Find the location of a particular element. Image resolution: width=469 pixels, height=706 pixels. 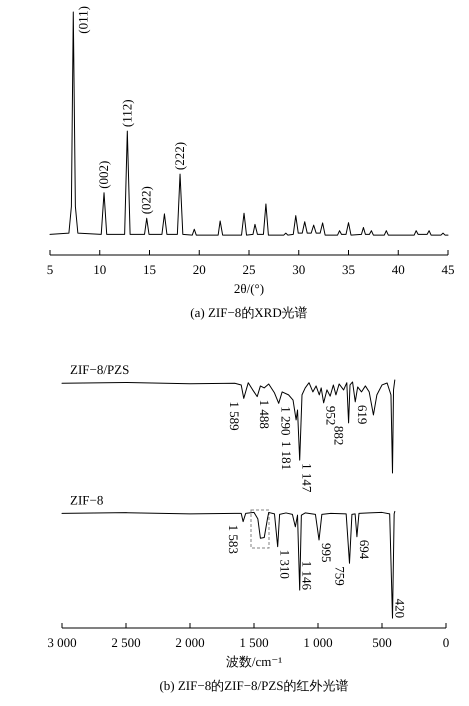

x-tick-label: 40 is located at coordinates (398, 269).